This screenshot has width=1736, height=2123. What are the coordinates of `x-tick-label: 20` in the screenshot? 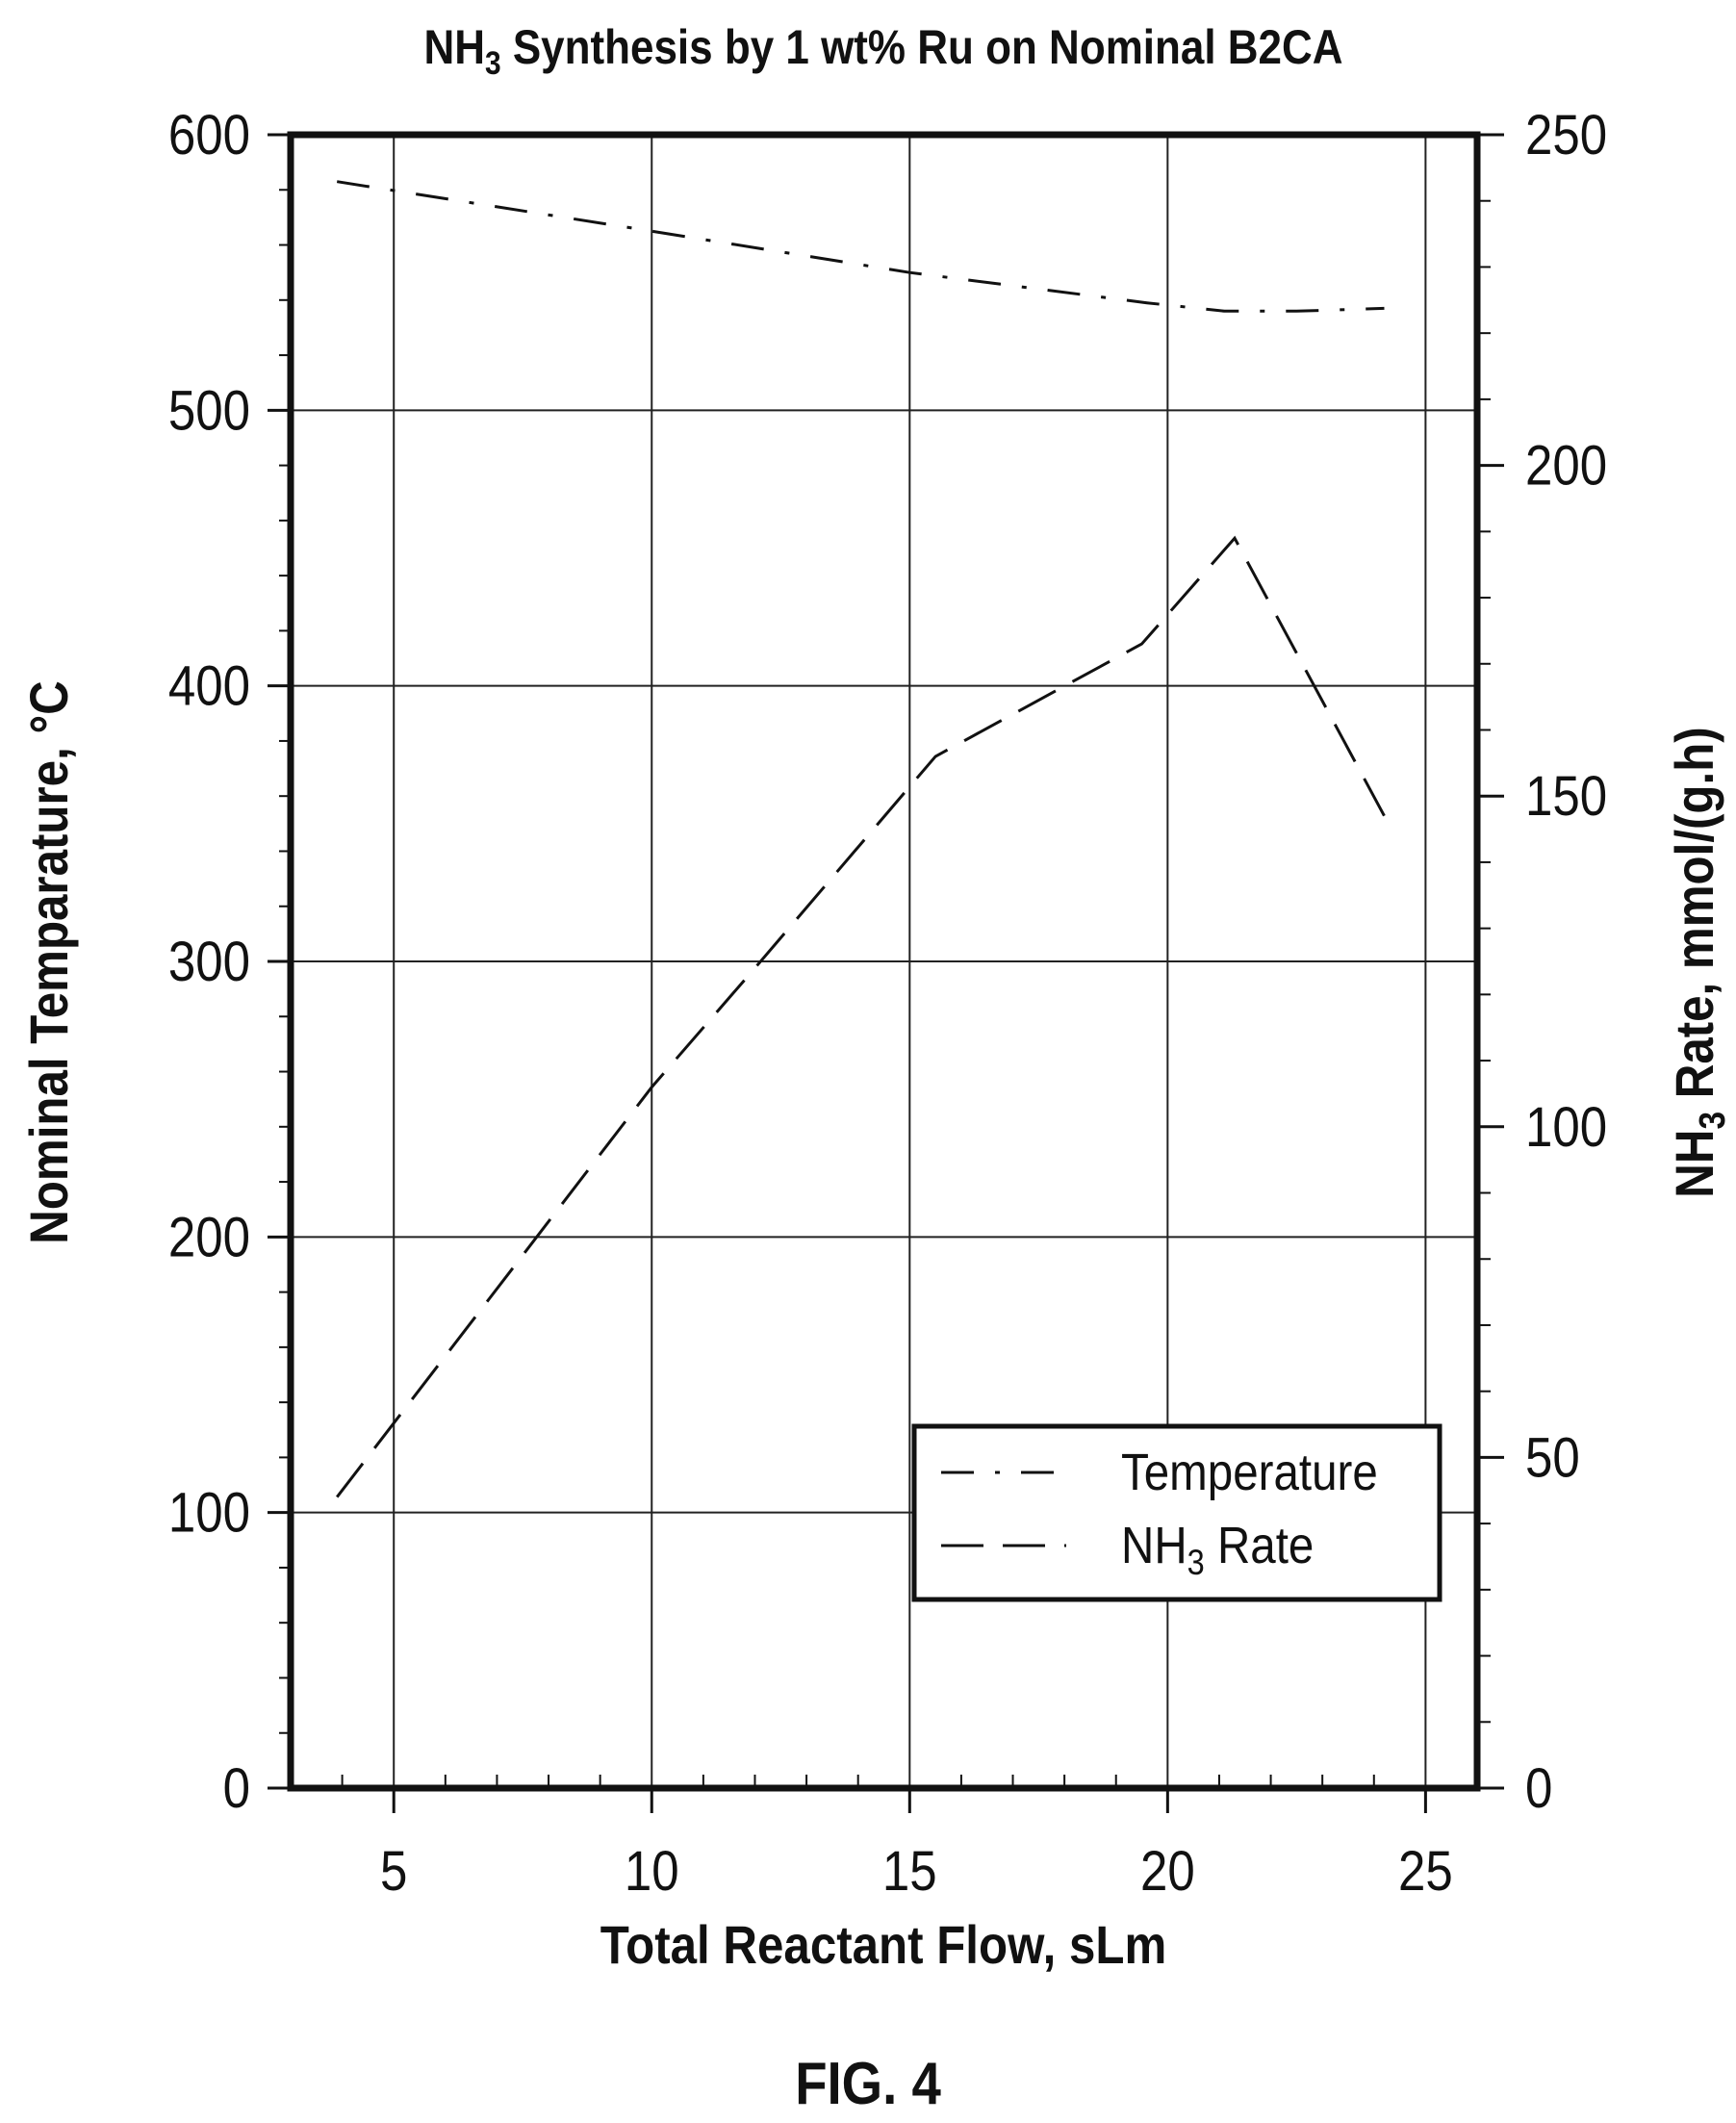 It's located at (1167, 1871).